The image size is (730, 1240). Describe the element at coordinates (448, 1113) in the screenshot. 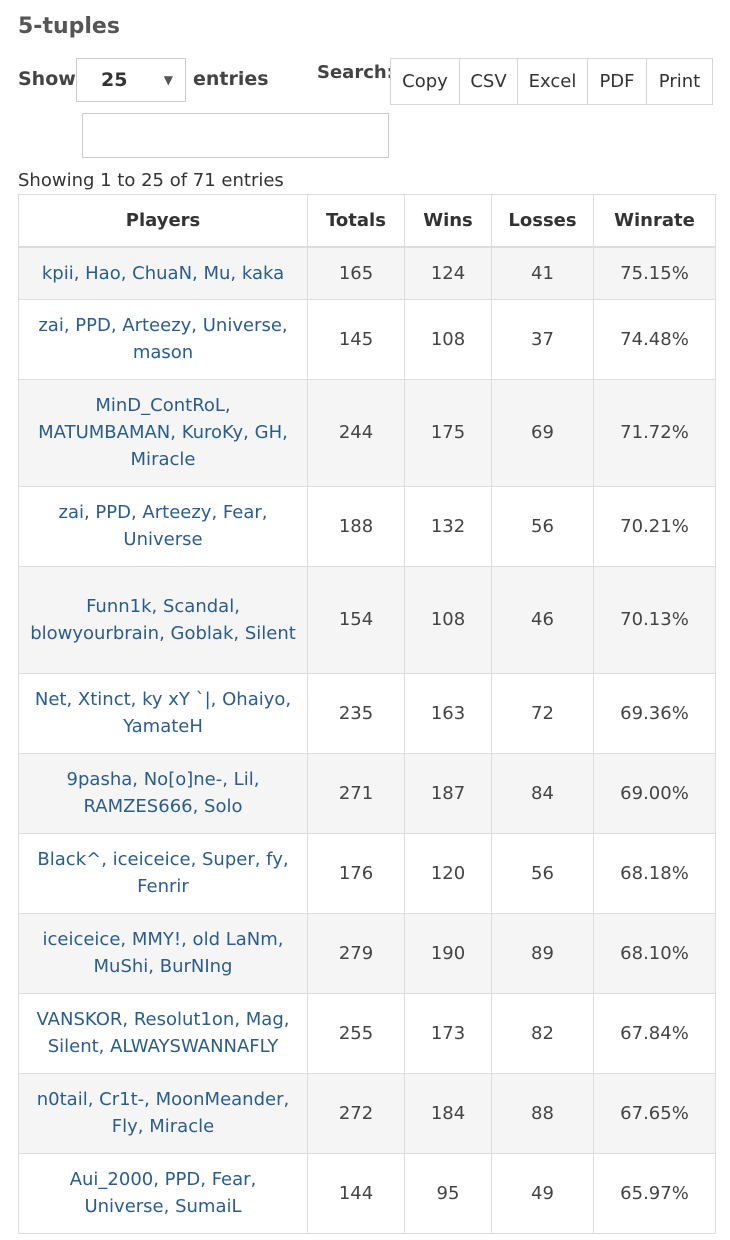

I see `wins-cell: 184` at that location.